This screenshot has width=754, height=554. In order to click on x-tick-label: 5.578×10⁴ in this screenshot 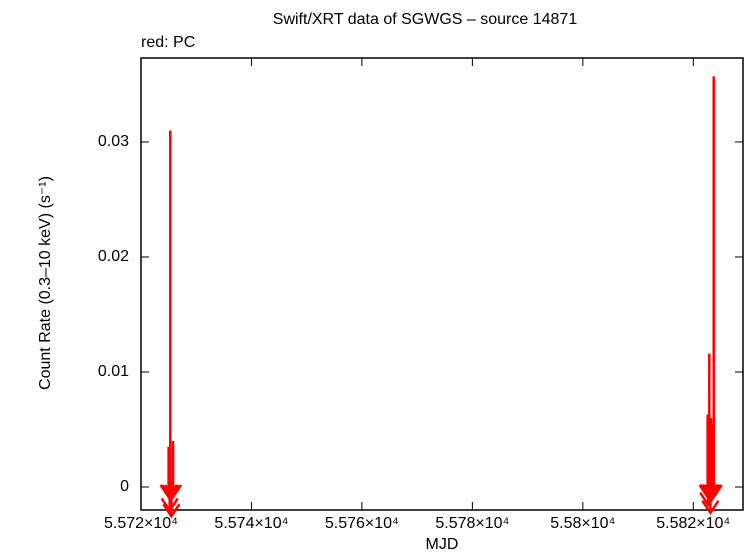, I will do `click(472, 523)`.